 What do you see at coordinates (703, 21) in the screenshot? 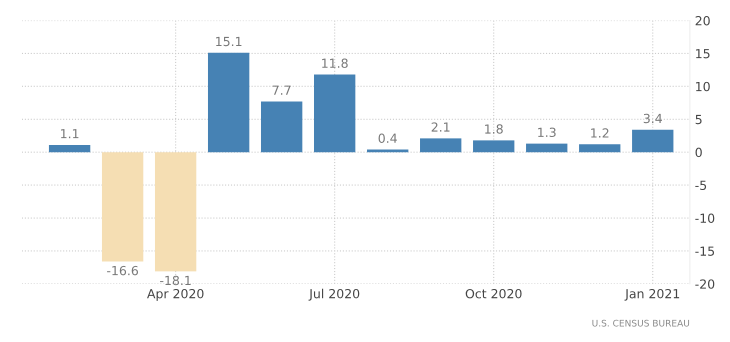
I see `y-tick-label: 20` at bounding box center [703, 21].